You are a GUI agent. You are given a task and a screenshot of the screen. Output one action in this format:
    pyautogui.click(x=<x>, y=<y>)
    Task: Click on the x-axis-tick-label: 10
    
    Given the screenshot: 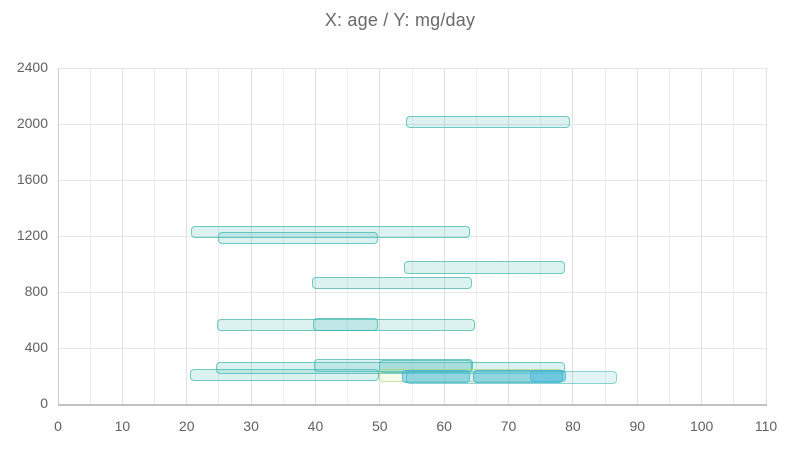 What is the action you would take?
    pyautogui.click(x=122, y=426)
    